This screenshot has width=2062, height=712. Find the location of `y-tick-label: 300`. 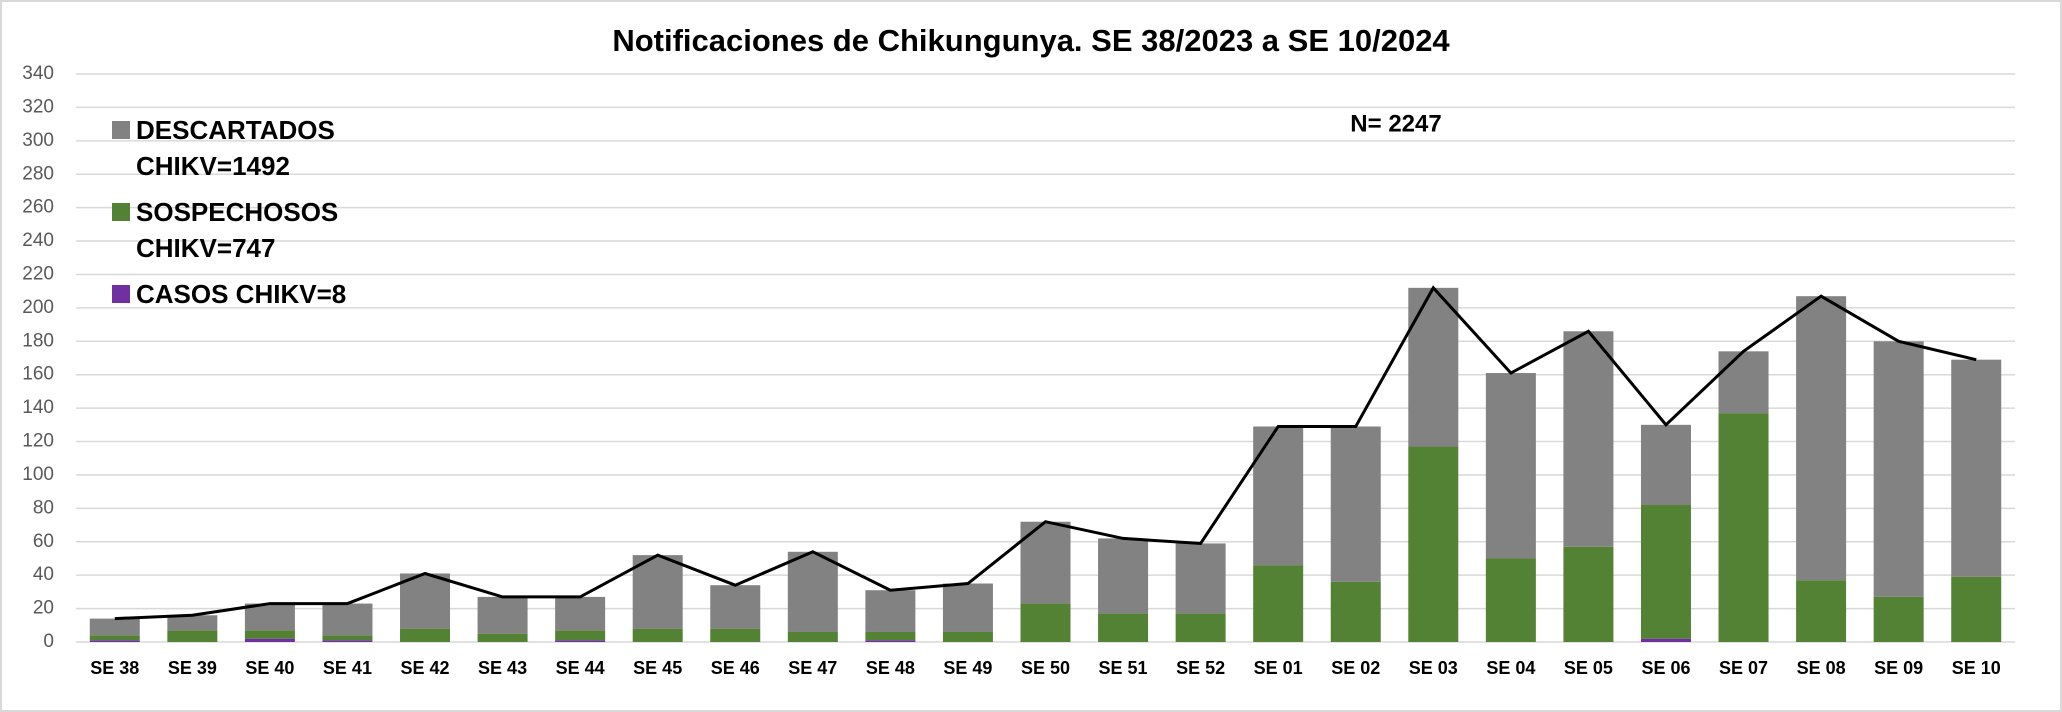

y-tick-label: 300 is located at coordinates (38, 140).